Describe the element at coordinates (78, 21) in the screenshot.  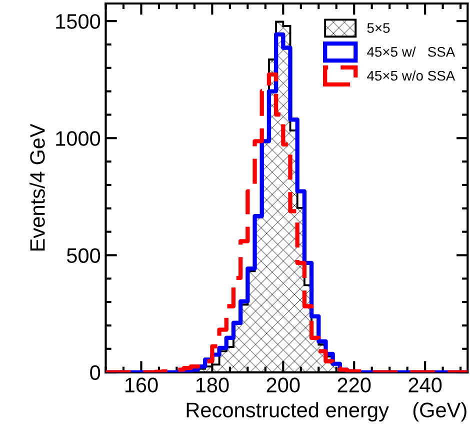
I see `y-tick-label: 1500` at that location.